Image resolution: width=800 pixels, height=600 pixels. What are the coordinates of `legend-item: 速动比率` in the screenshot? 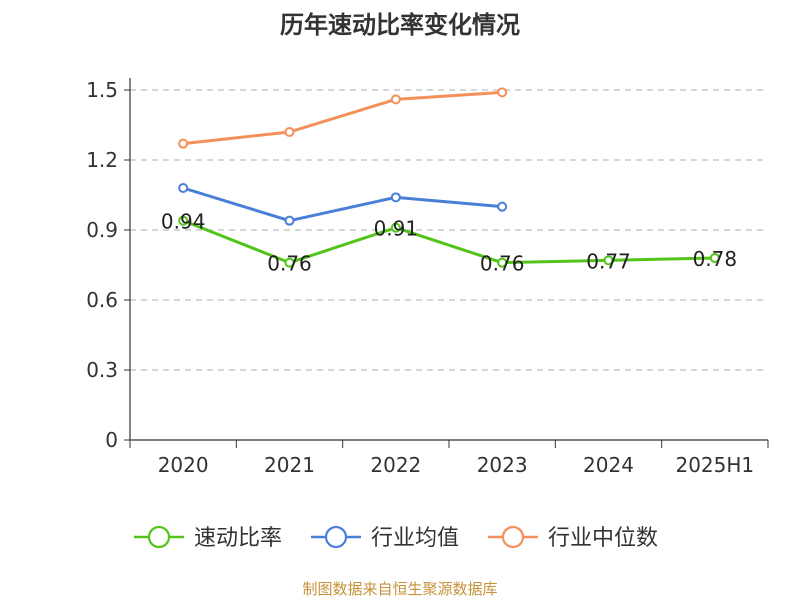 It's located at (208, 538).